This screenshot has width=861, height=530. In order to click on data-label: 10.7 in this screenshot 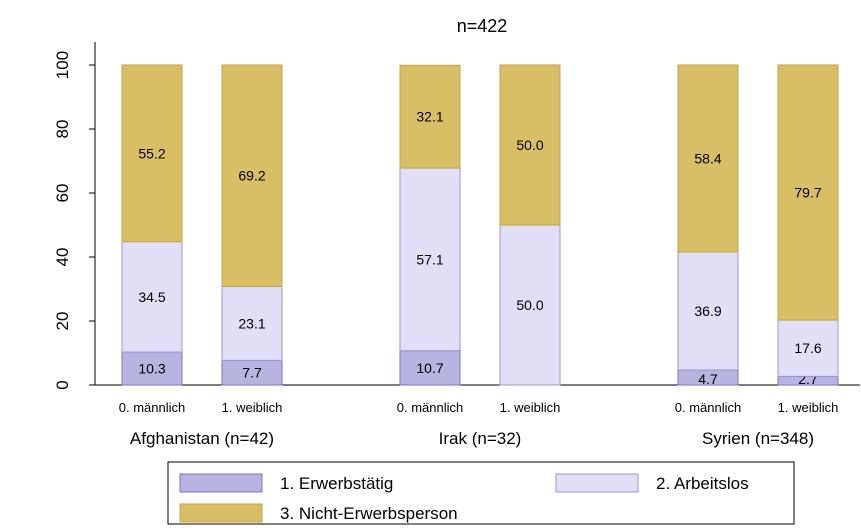, I will do `click(429, 368)`.